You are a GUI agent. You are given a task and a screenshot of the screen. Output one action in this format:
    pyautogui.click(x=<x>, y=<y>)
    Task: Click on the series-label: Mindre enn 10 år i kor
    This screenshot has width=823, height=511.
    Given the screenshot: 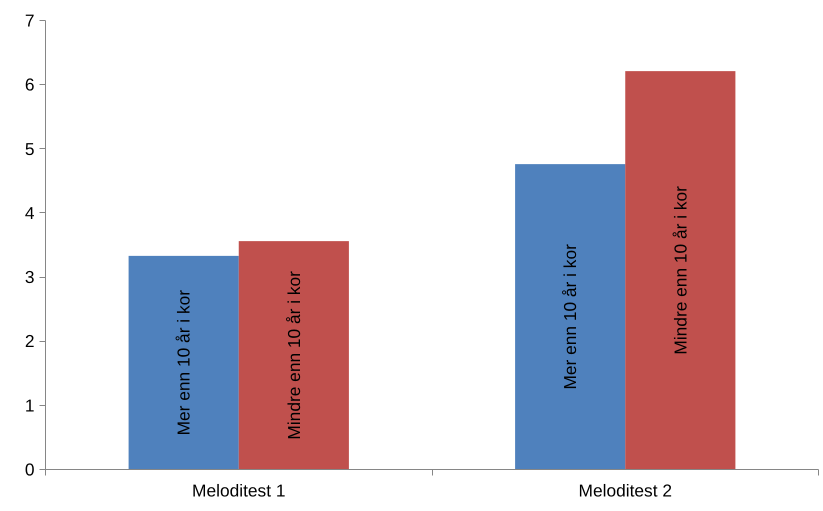 What is the action you would take?
    pyautogui.click(x=294, y=355)
    